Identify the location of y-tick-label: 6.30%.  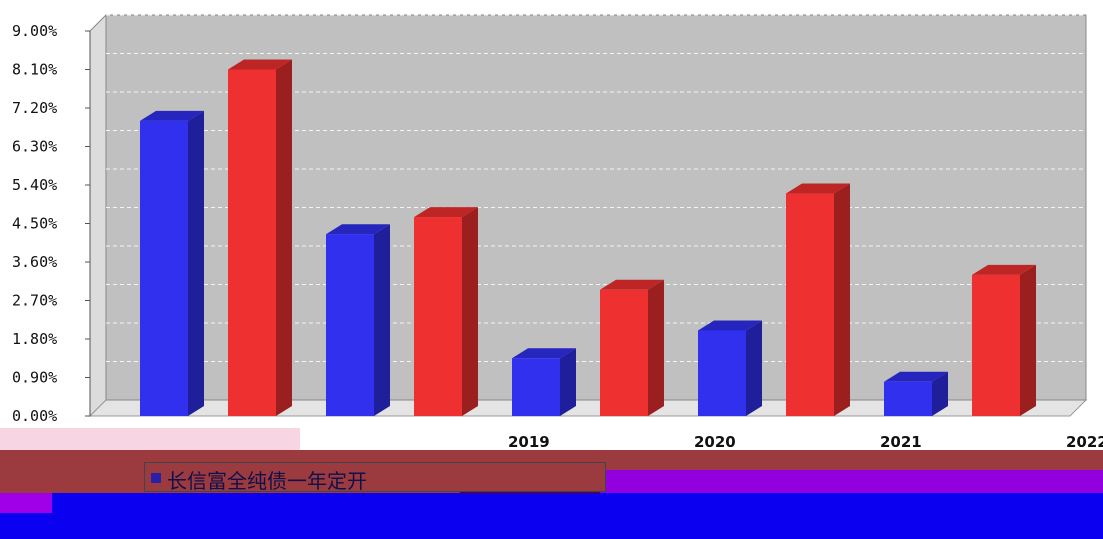
(34, 147).